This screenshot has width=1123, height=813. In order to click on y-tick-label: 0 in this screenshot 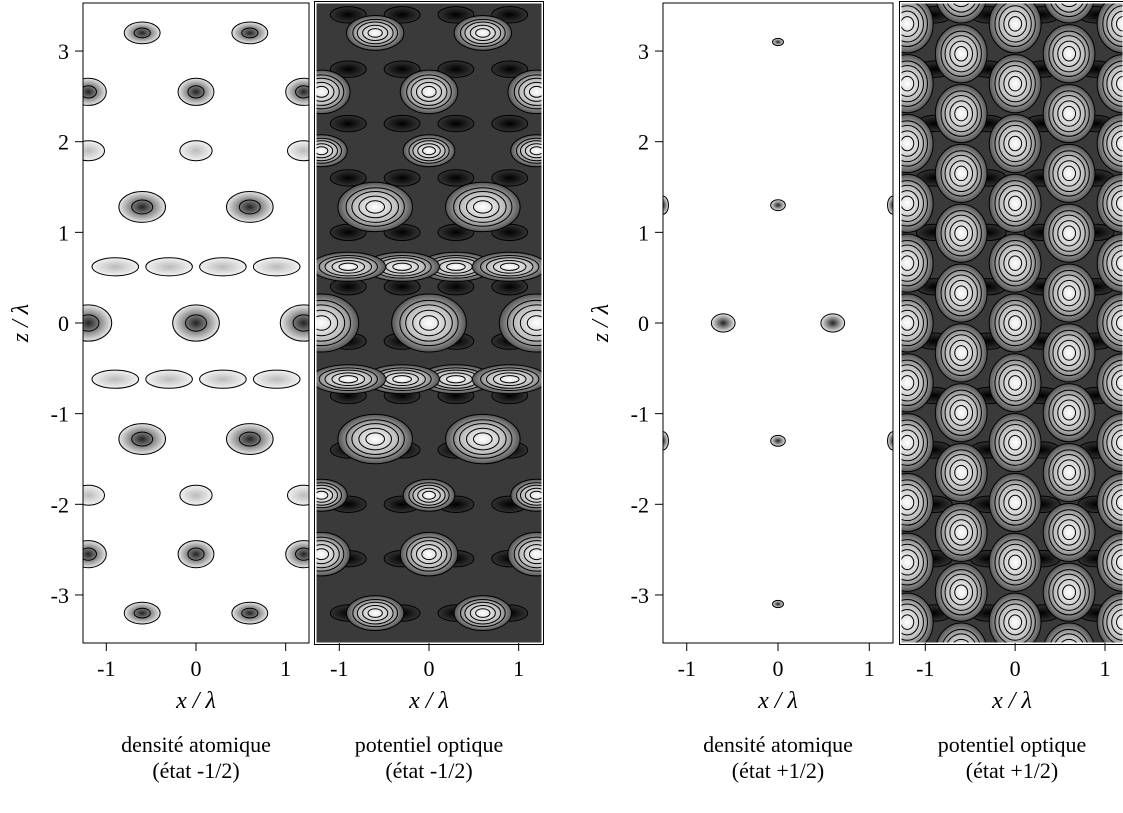, I will do `click(63, 323)`.